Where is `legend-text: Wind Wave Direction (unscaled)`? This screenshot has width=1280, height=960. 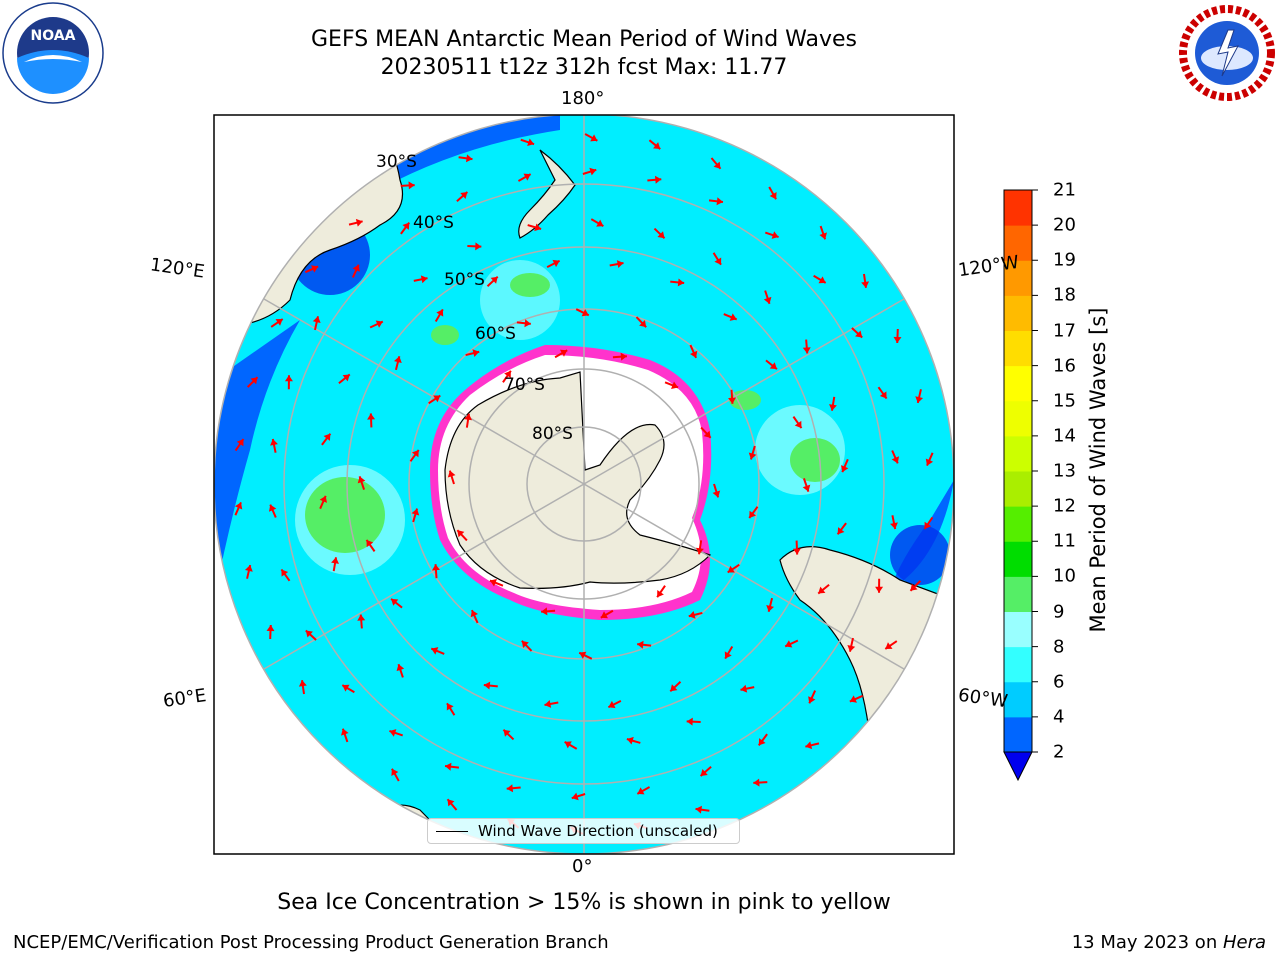 legend-text: Wind Wave Direction (unscaled) is located at coordinates (598, 831).